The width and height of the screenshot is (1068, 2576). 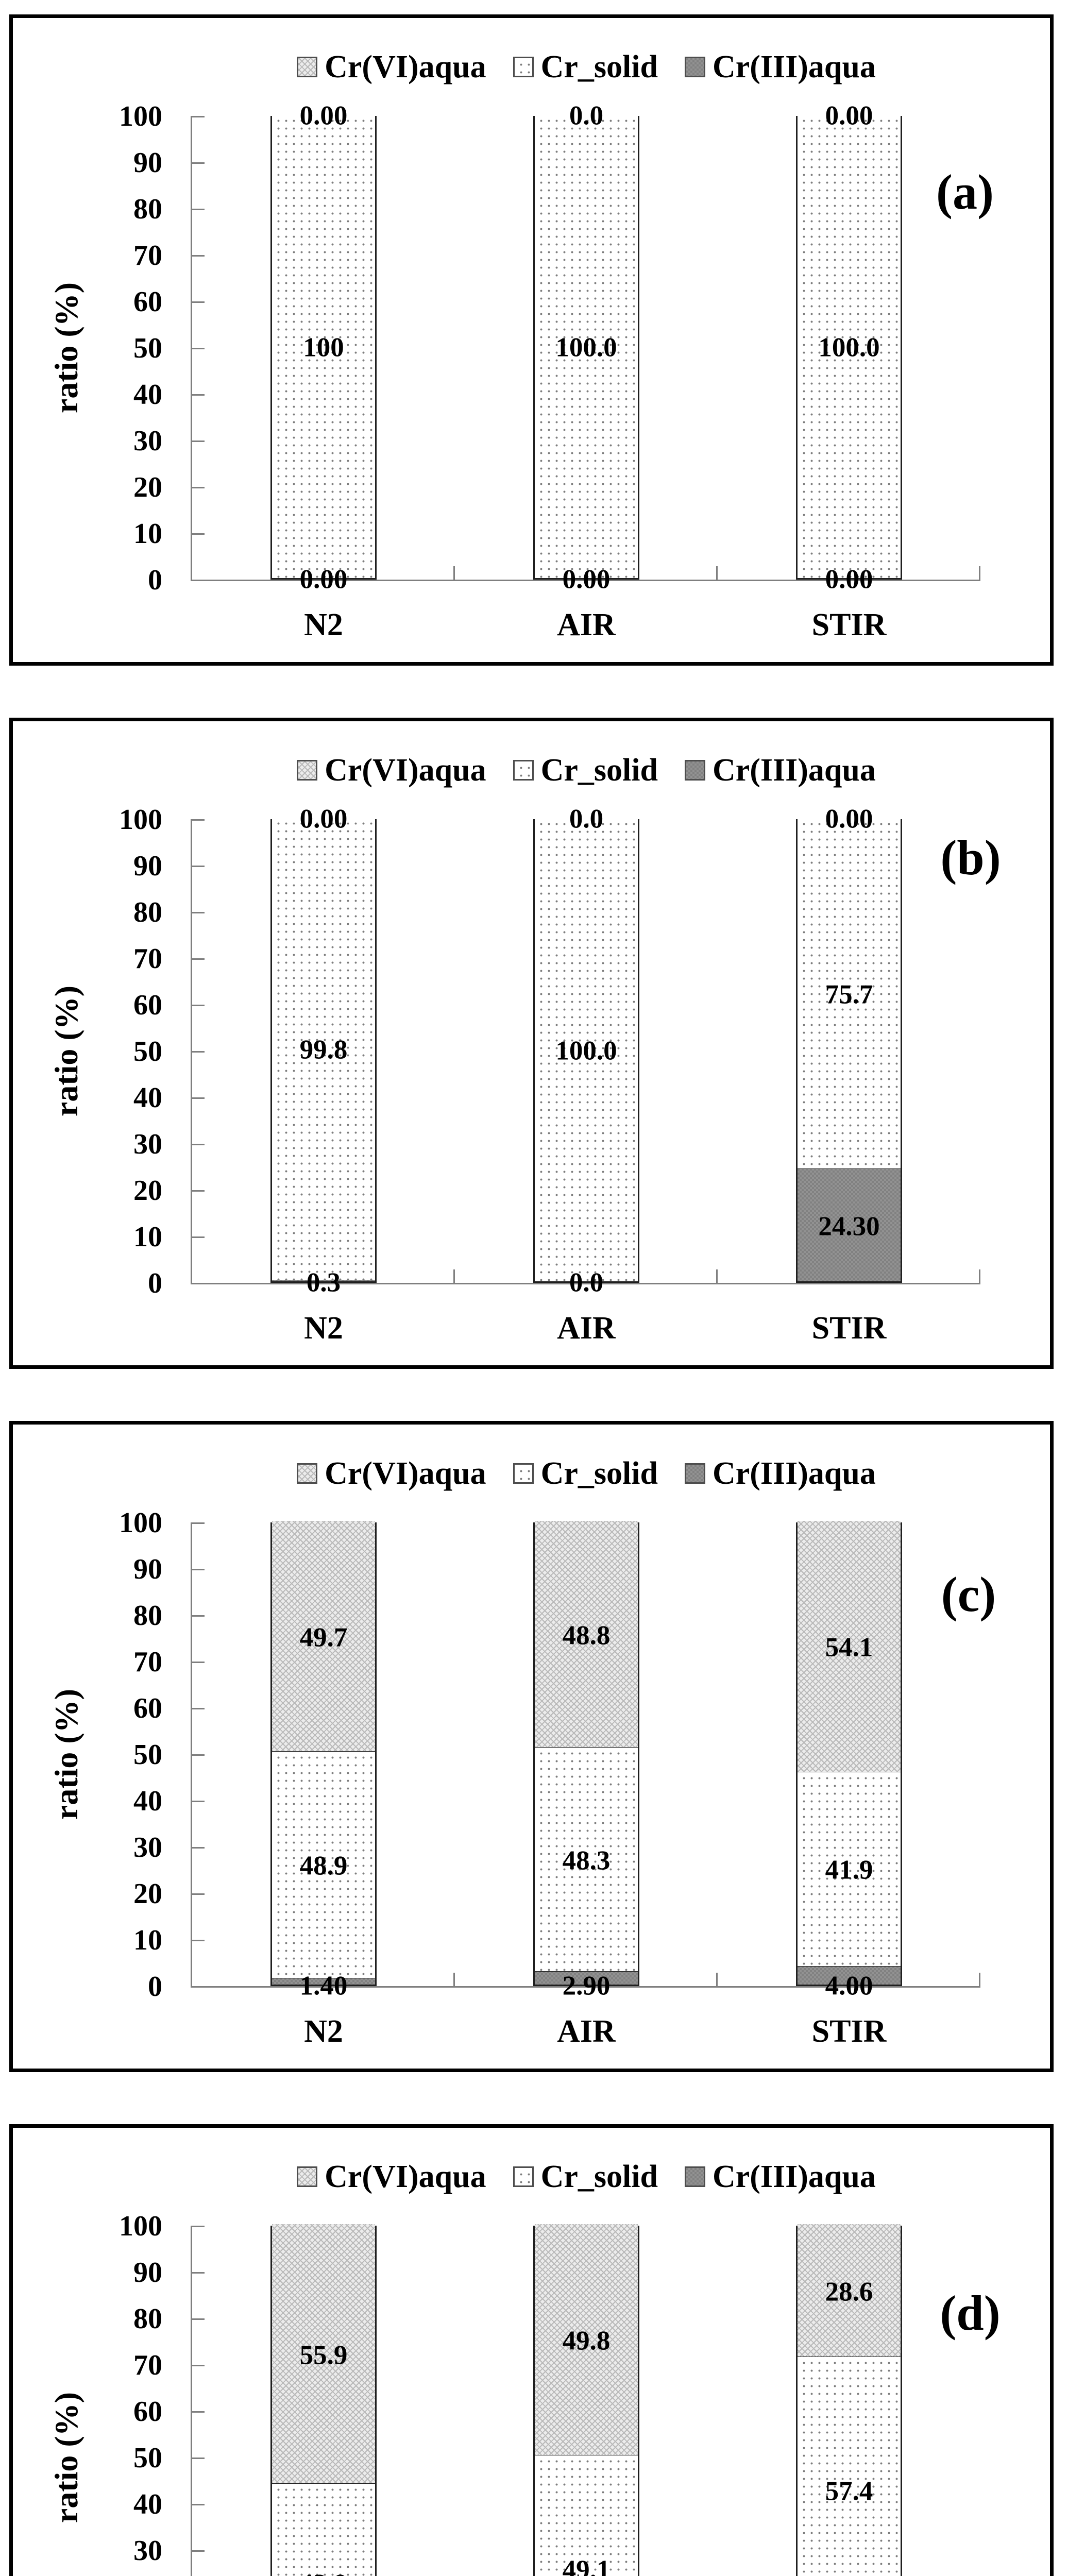 I want to click on data-label-dark: 24.30, so click(x=849, y=1226).